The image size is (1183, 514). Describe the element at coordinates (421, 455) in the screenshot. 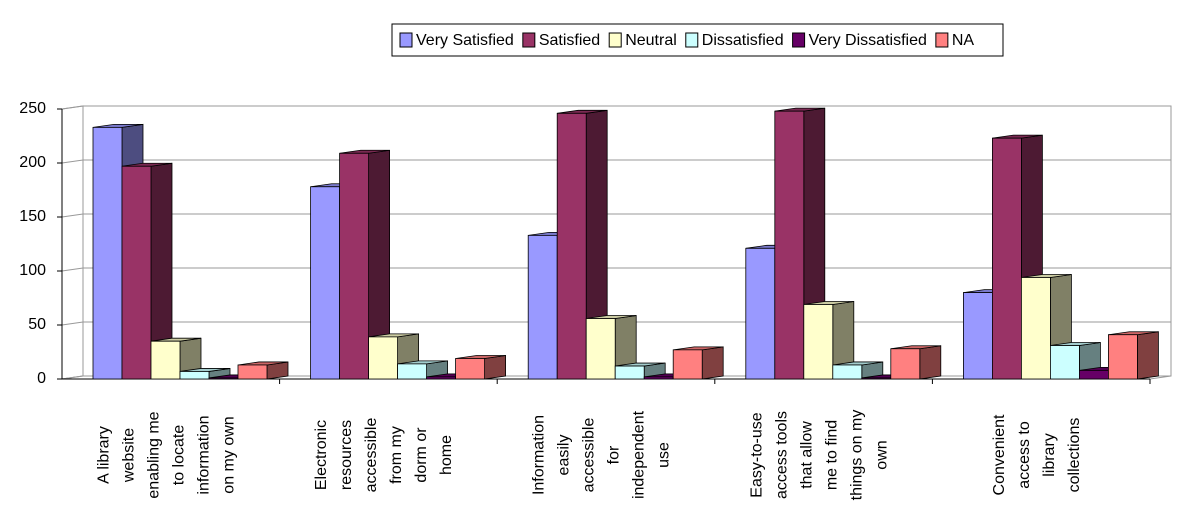

I see `x-tick-label: dorm or` at that location.